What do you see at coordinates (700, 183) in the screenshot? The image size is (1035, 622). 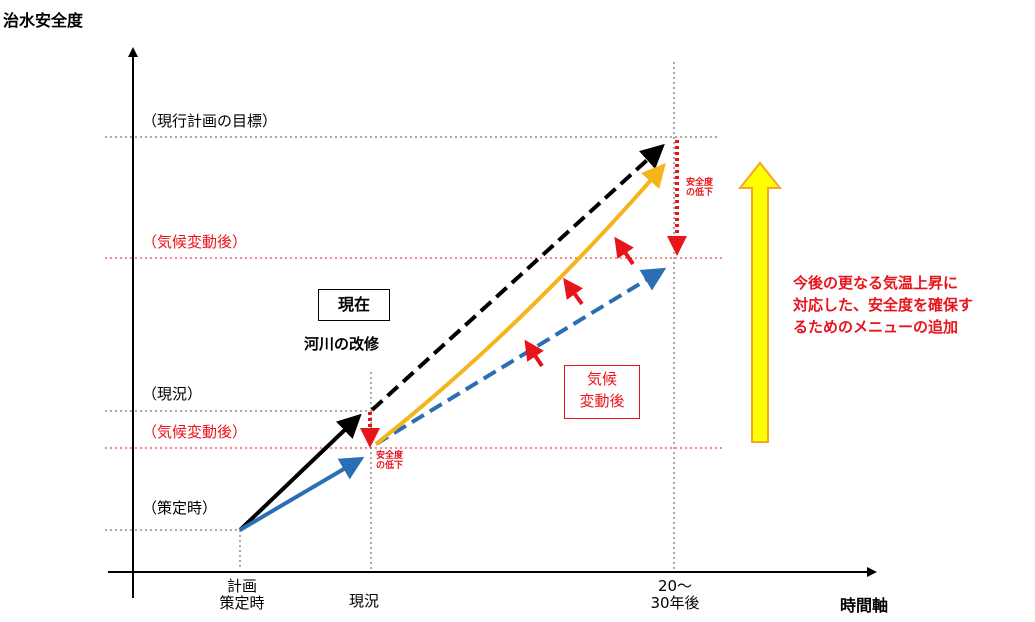 I see `decline-label-future-a: 安全度` at bounding box center [700, 183].